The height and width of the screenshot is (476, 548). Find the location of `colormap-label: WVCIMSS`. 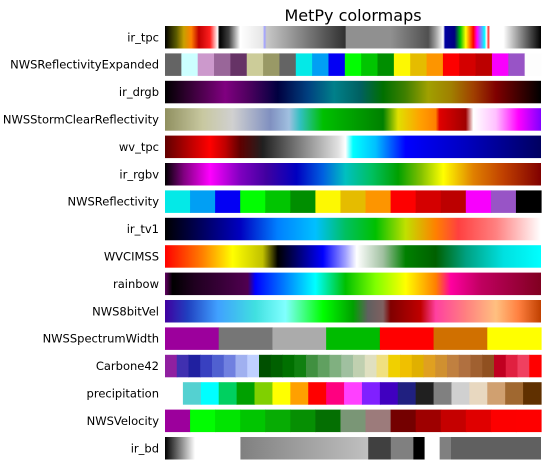

colormap-label: WVCIMSS is located at coordinates (131, 256).